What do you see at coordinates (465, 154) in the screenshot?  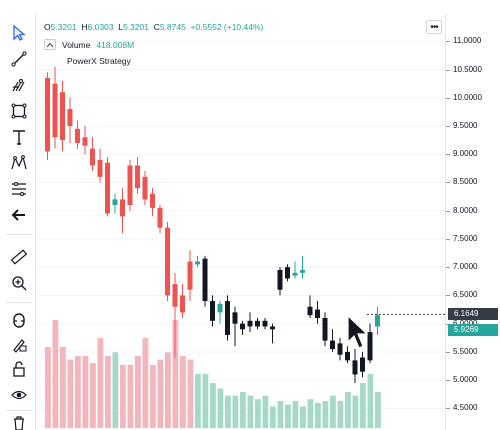 I see `axis-tick-label: 9.0000` at bounding box center [465, 154].